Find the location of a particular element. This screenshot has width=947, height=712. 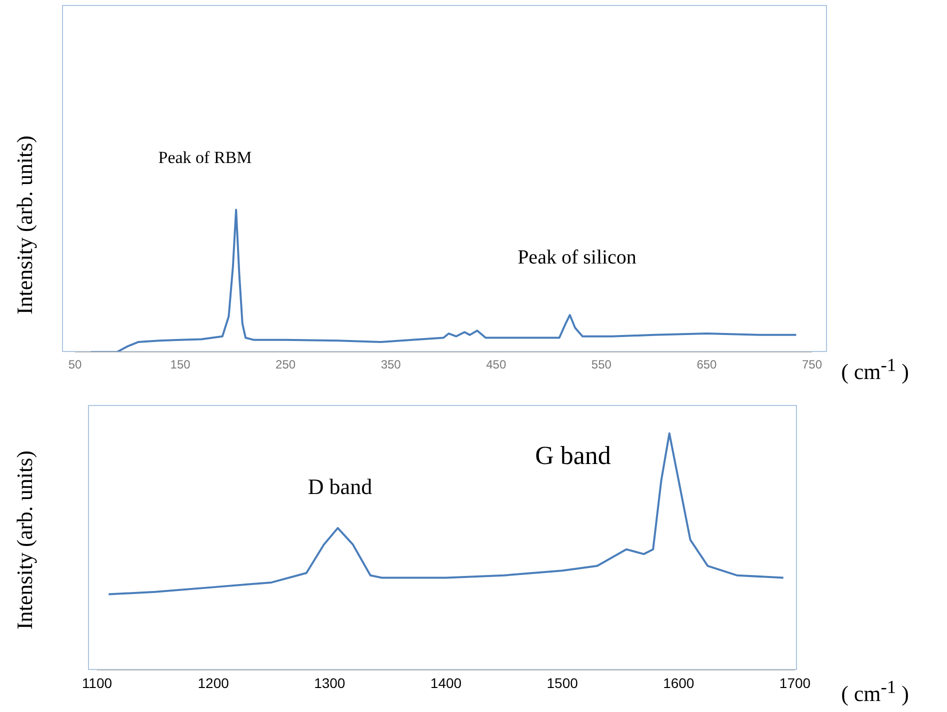

x-tick-label: 650 is located at coordinates (707, 365).